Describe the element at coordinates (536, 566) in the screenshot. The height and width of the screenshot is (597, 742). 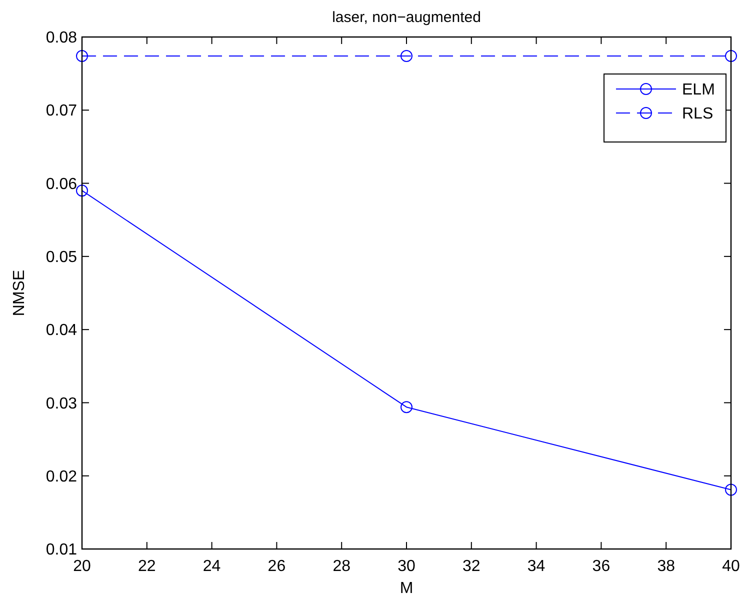
I see `x-tick-label: 34` at that location.